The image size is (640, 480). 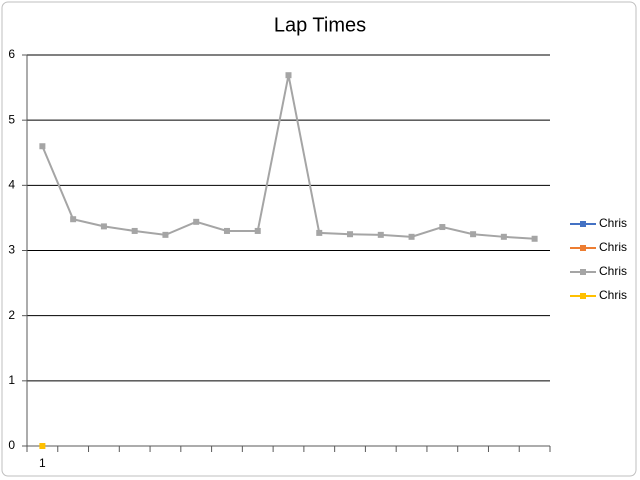 I want to click on y-tick-label: 5, so click(x=11, y=119).